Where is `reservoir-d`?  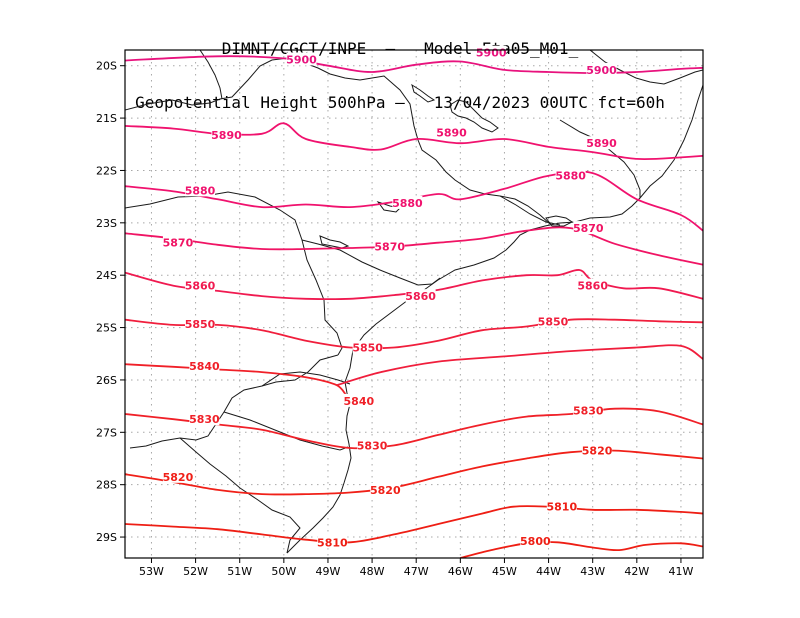
reservoir-d is located at coordinates (389, 207).